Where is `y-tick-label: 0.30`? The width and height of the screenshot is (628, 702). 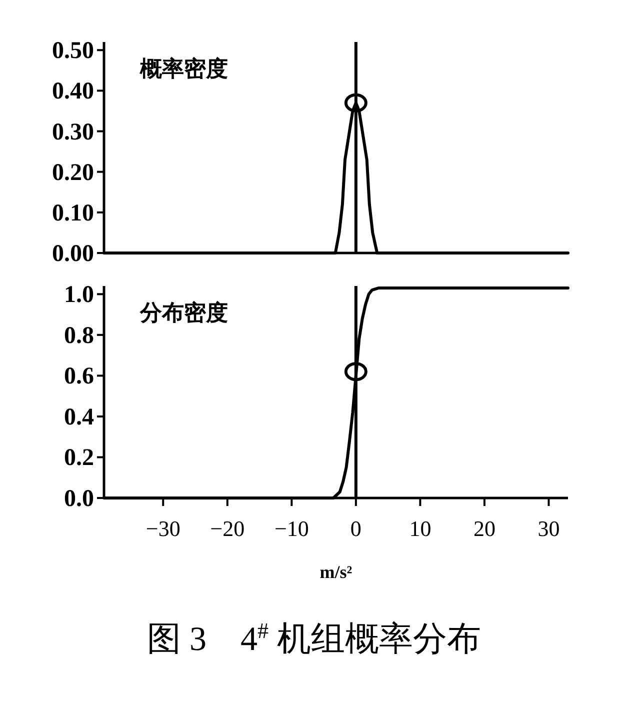
y-tick-label: 0.30 is located at coordinates (73, 132).